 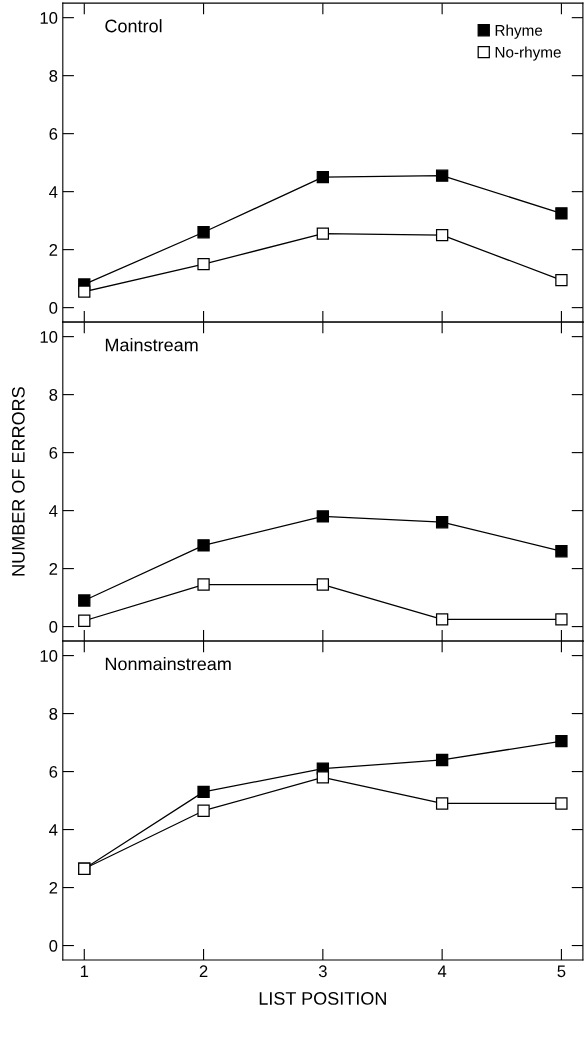 I want to click on x-tick-label: 5, so click(x=561, y=971).